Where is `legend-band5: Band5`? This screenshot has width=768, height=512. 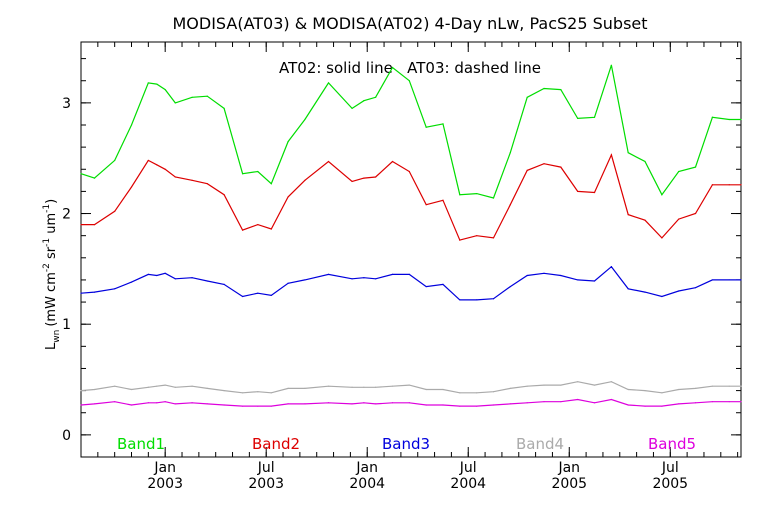
legend-band5: Band5 is located at coordinates (672, 444).